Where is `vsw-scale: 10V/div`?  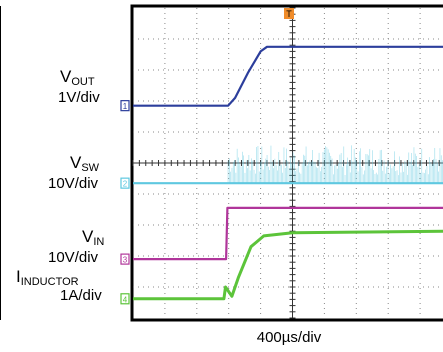 vsw-scale: 10V/div is located at coordinates (73, 183).